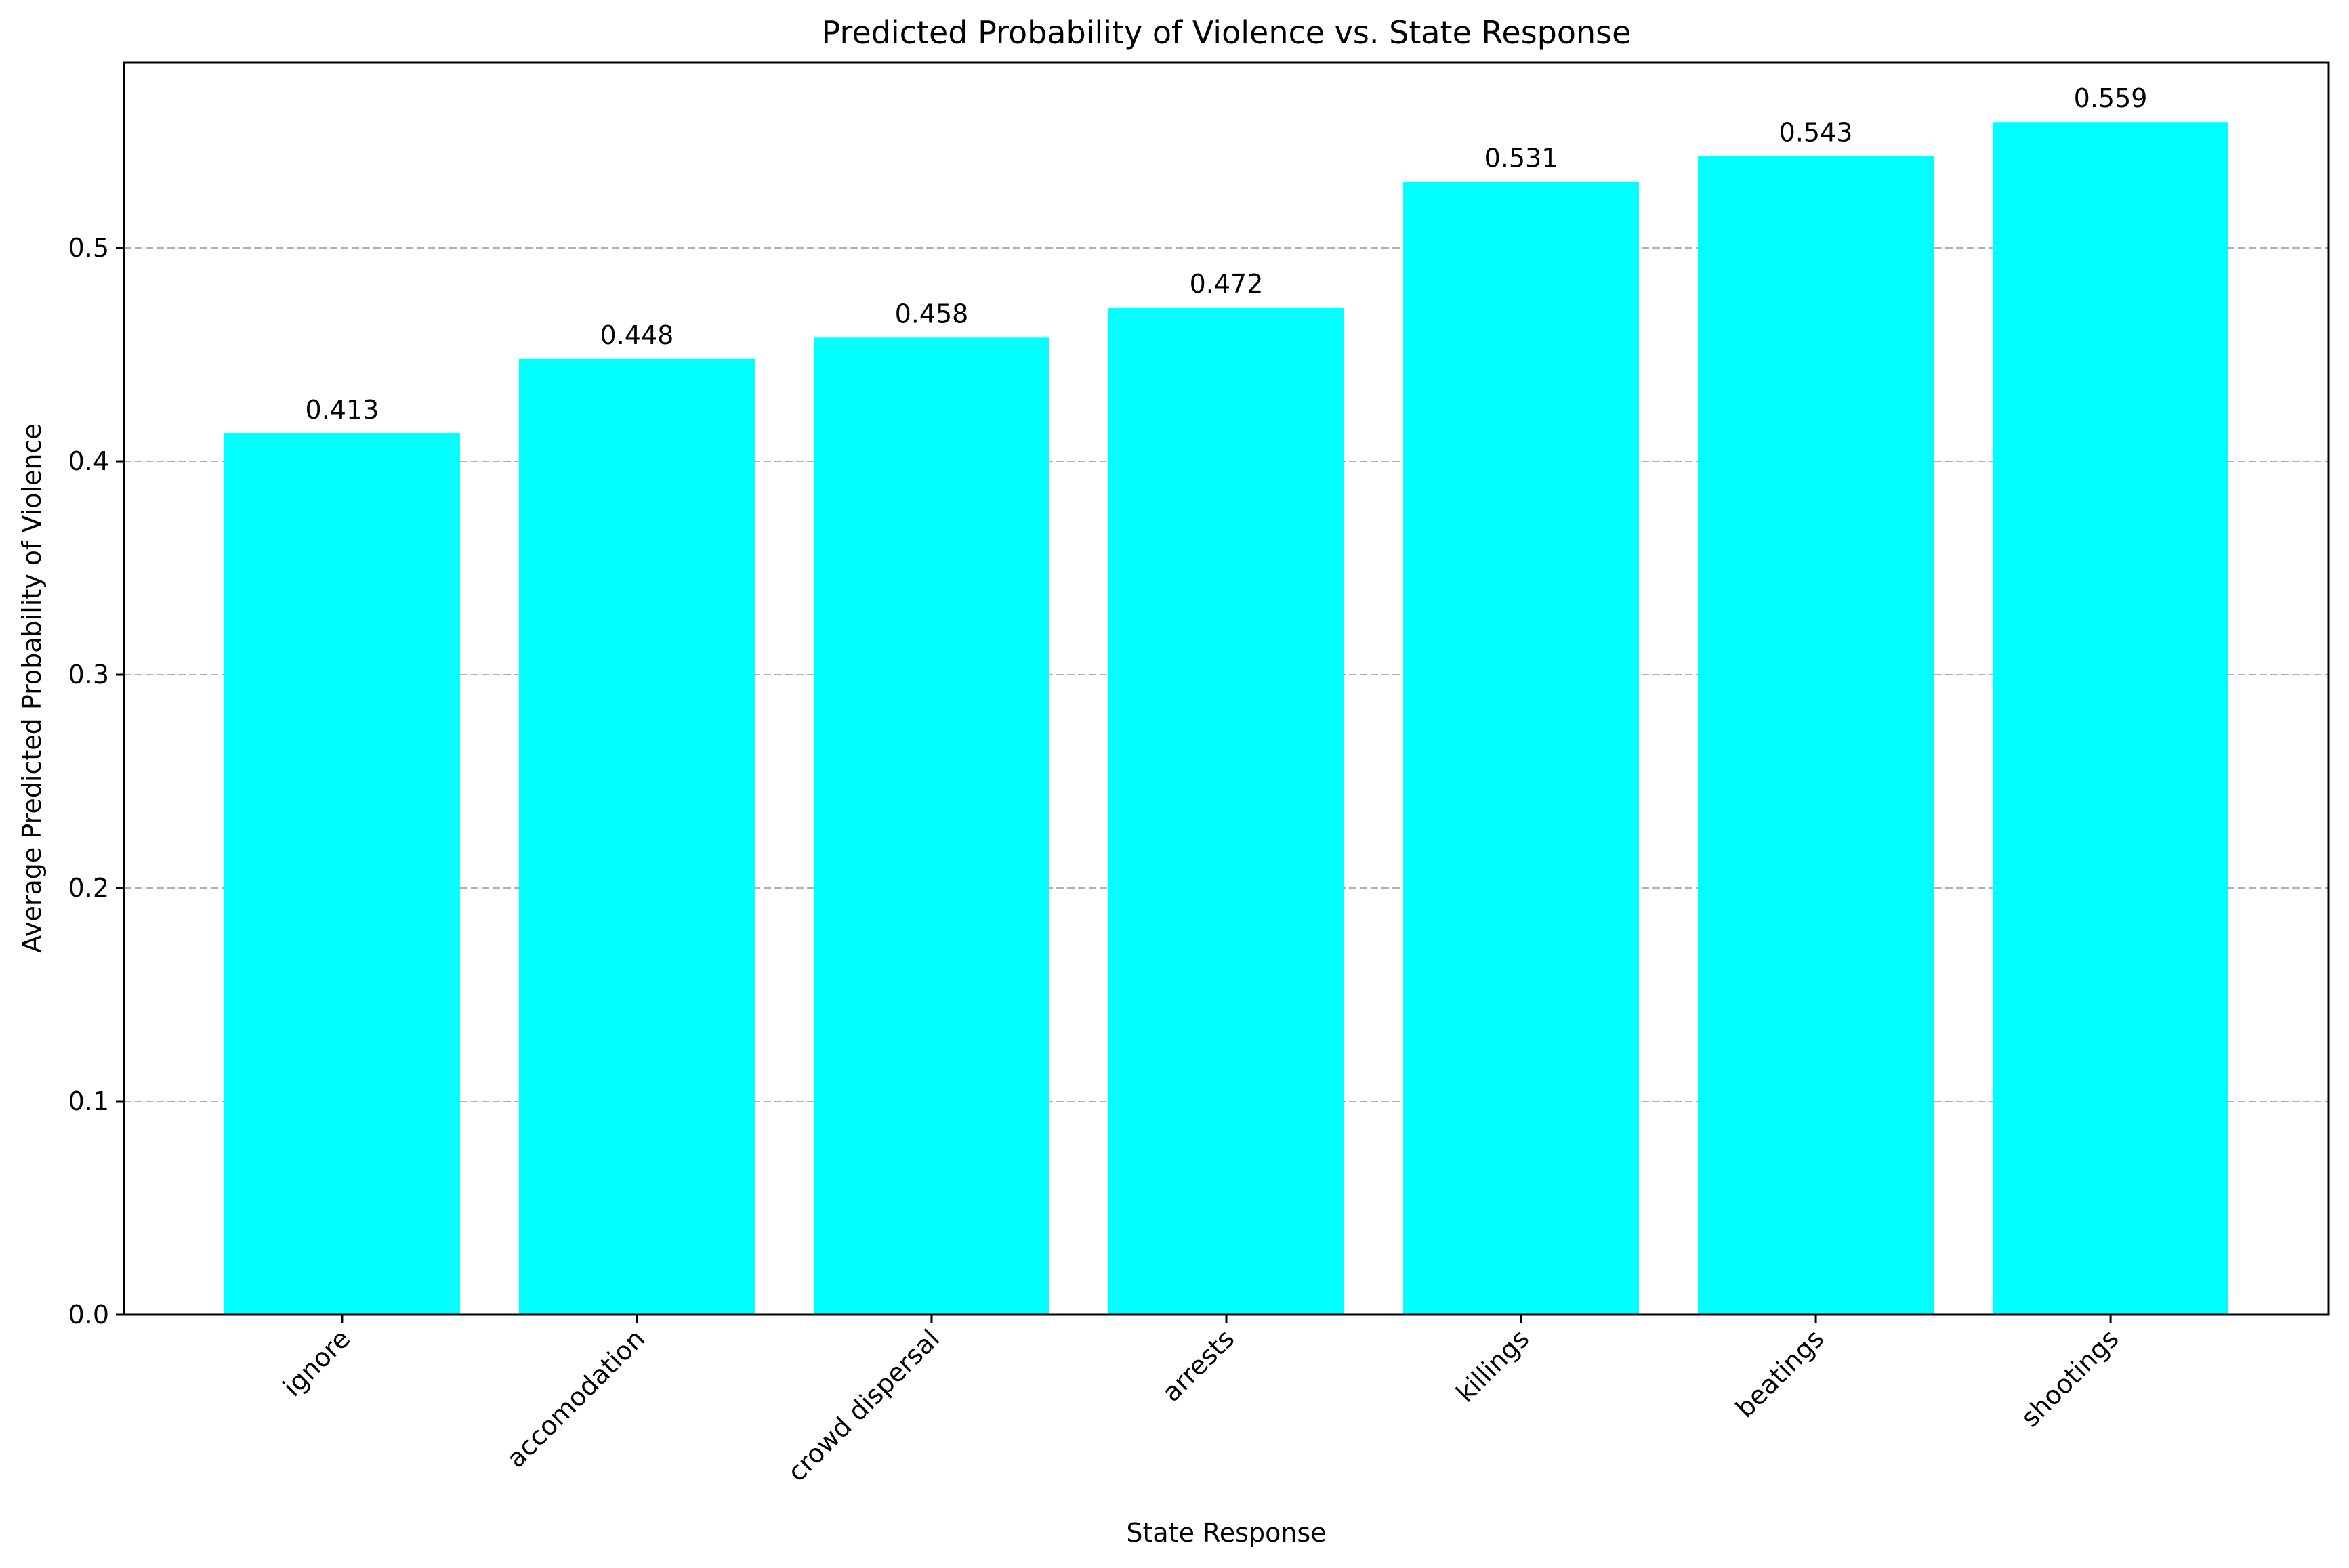  Describe the element at coordinates (1816, 735) in the screenshot. I see `bar-beatings` at that location.